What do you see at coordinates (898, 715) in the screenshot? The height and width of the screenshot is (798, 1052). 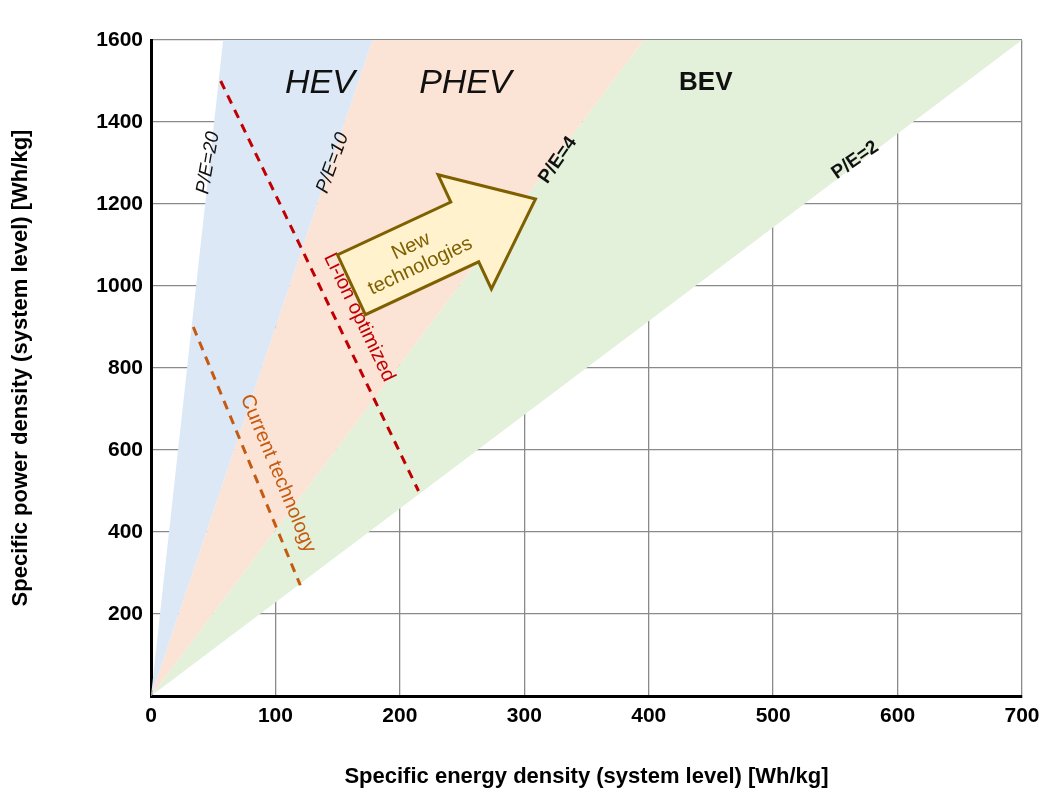 I see `x-tick-label: 600` at bounding box center [898, 715].